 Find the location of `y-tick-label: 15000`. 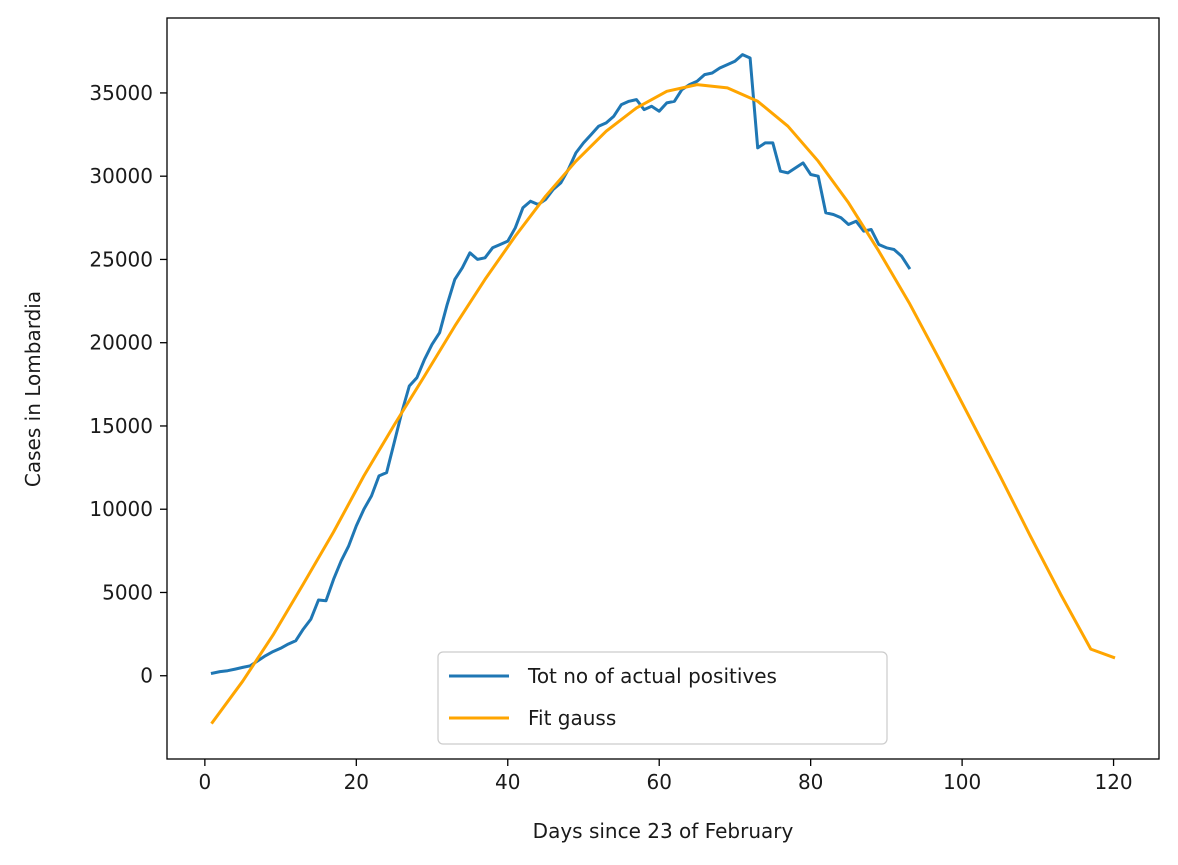

y-tick-label: 15000 is located at coordinates (121, 426).